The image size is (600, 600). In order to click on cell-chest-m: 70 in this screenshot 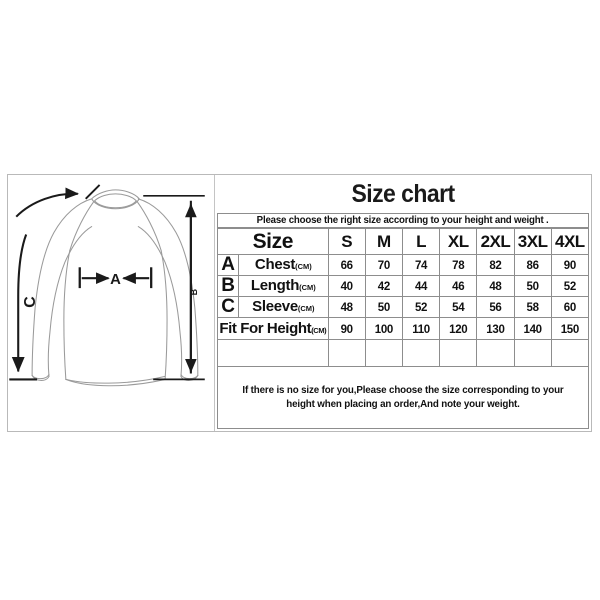, I will do `click(383, 265)`.